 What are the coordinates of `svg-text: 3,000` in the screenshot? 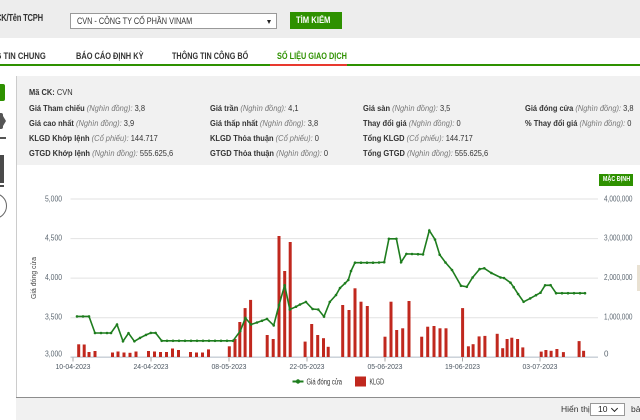 It's located at (53, 353).